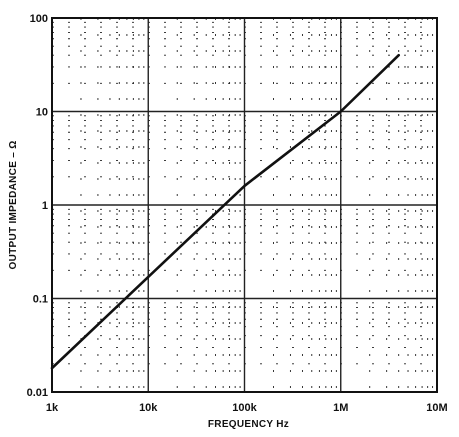 This screenshot has height=437, width=459. I want to click on y-tick-label: 0.1, so click(40, 300).